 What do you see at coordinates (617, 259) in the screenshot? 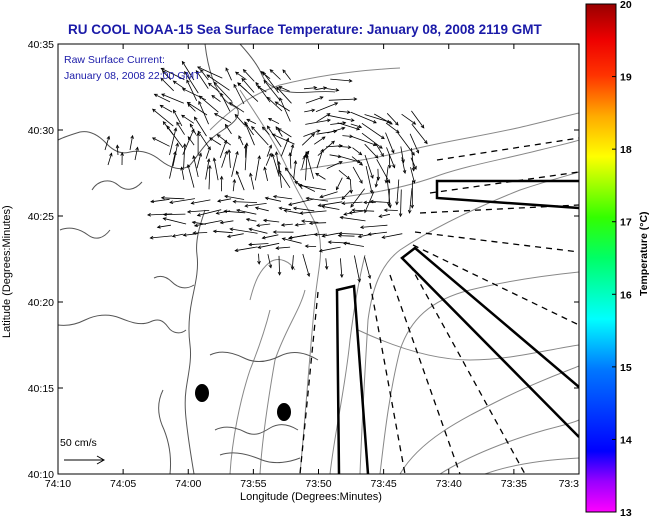
I see `temperature-colorbar: 13 14 15 16 17 18 19 20 Temperature (°C)` at bounding box center [617, 259].